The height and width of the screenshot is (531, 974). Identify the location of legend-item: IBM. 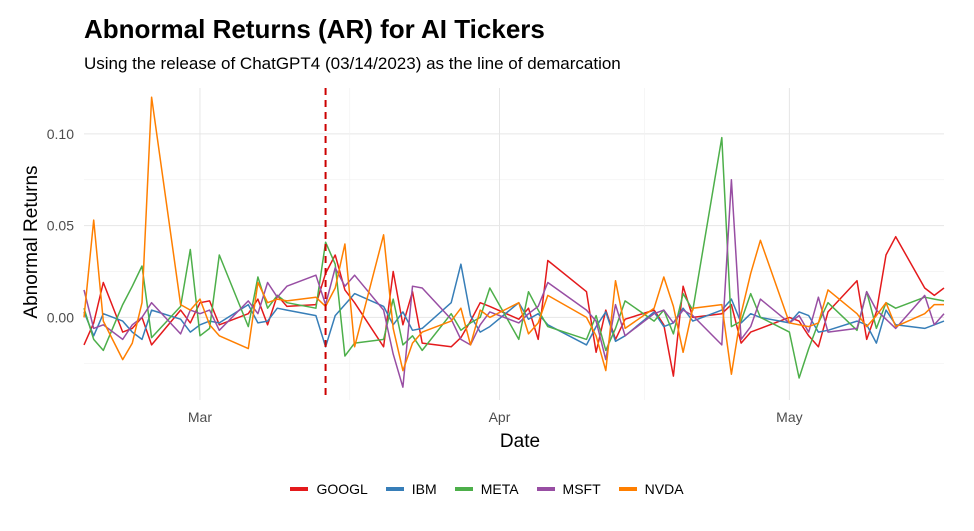
(411, 489).